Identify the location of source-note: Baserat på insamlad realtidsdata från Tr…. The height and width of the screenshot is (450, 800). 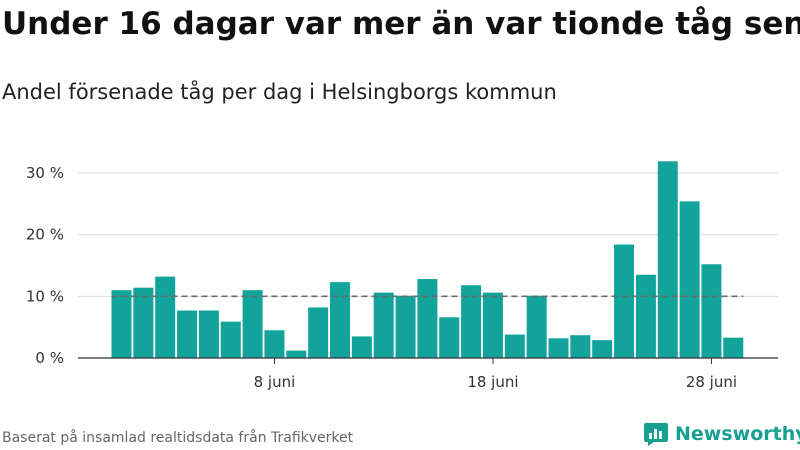
(178, 438).